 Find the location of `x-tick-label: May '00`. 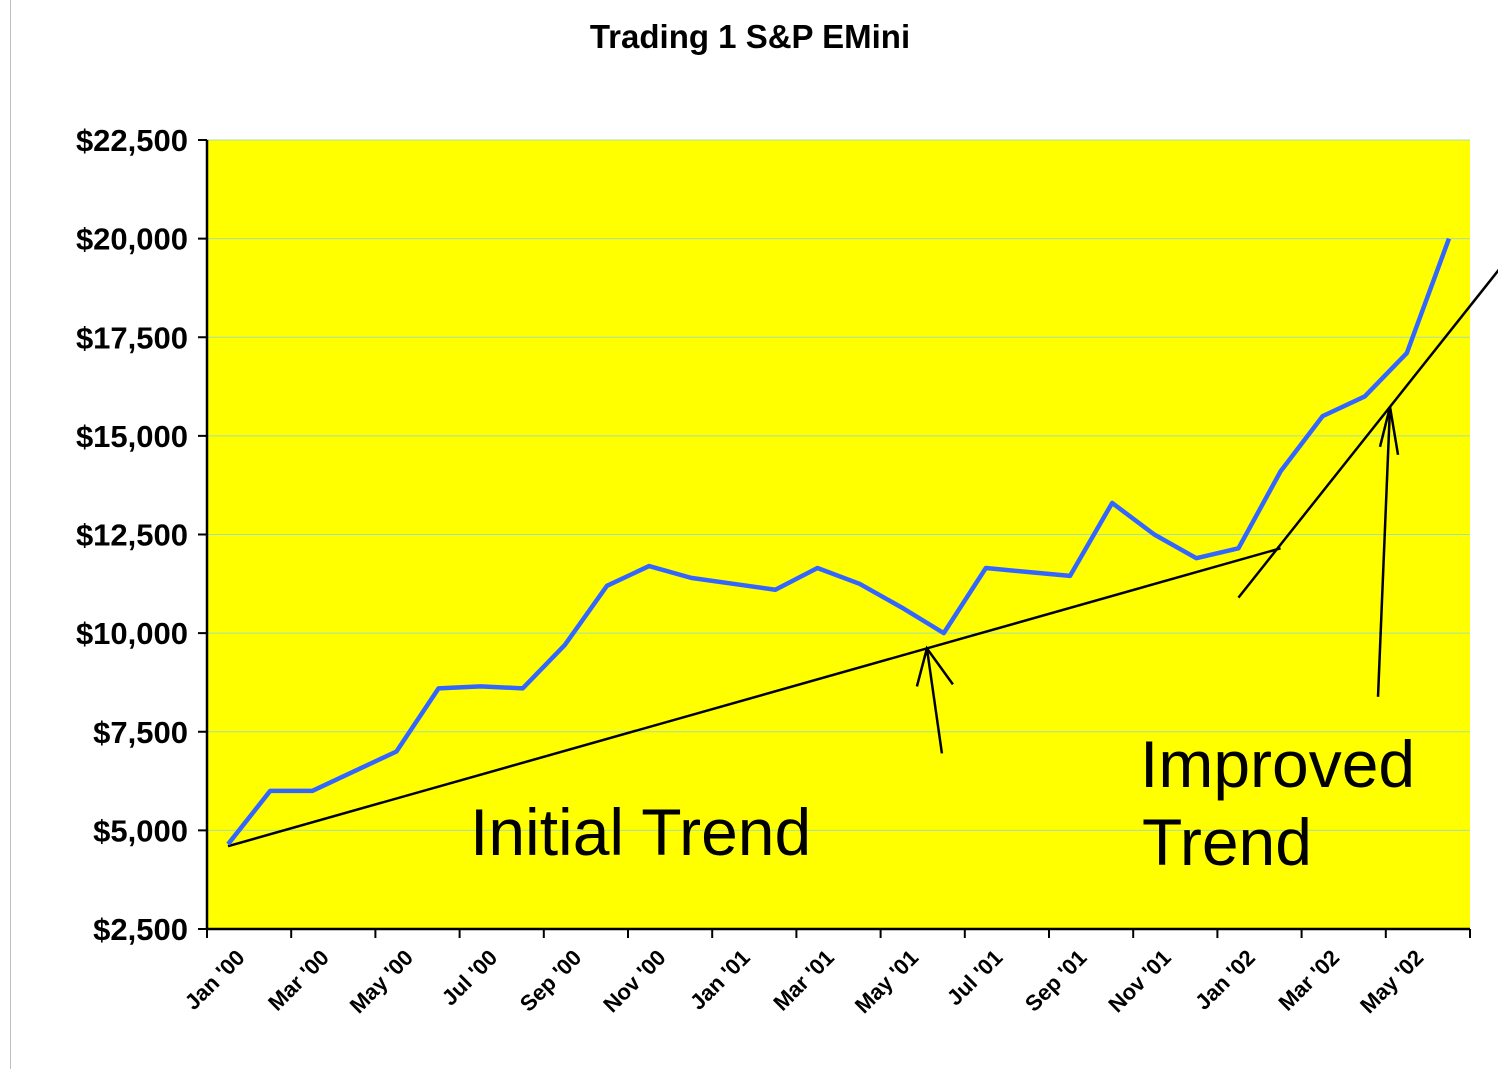

x-tick-label: May '00 is located at coordinates (381, 981).